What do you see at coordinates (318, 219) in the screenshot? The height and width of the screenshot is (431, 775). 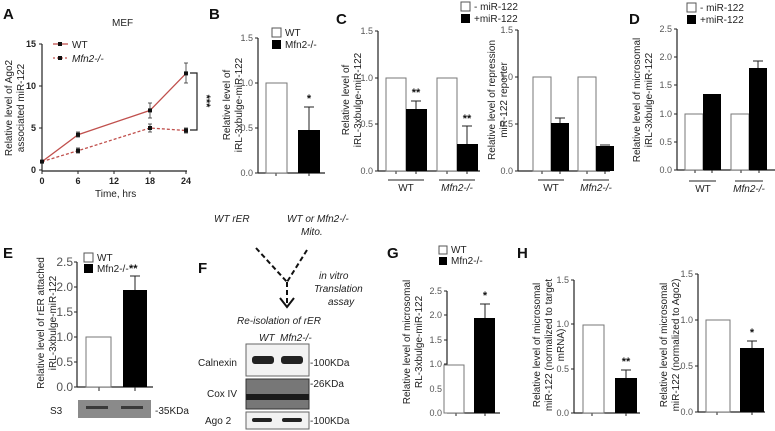 I see `f-top-right-1: WT or Mfn2-/-` at bounding box center [318, 219].